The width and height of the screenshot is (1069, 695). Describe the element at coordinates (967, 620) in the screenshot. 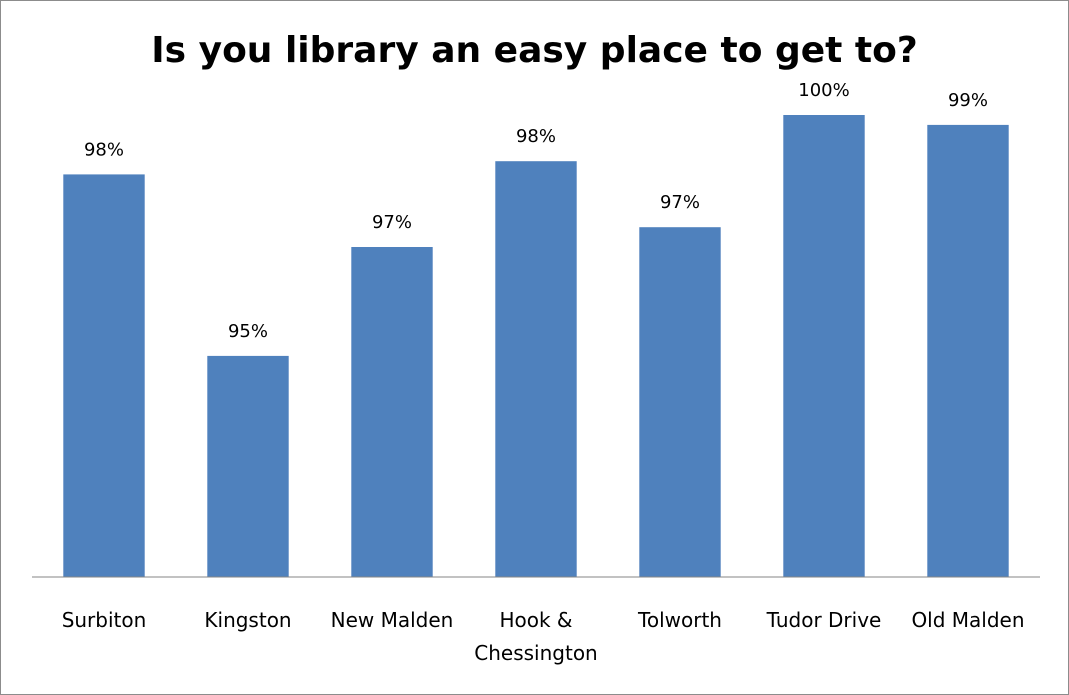

I see `category-label: Old Malden` at that location.